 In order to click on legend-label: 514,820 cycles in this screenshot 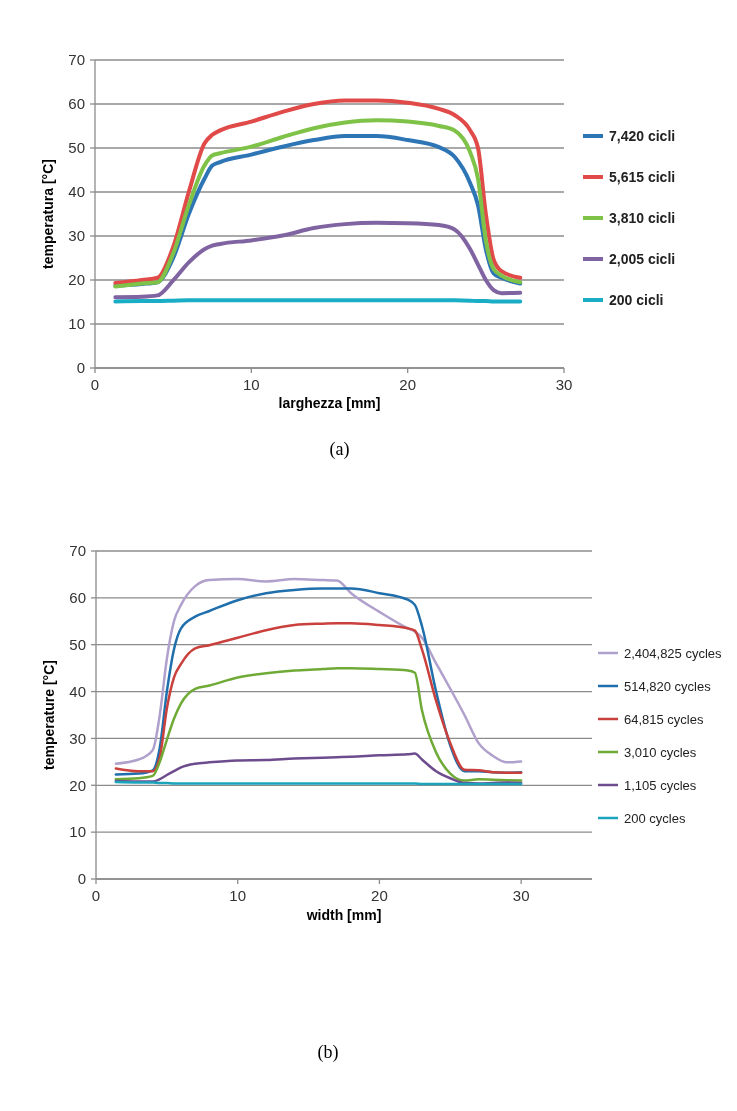, I will do `click(668, 686)`.